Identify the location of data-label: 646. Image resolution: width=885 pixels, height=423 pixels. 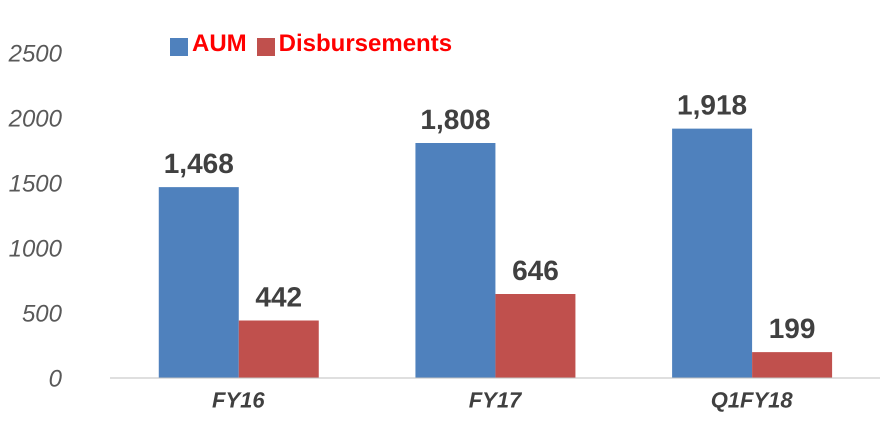
(535, 270).